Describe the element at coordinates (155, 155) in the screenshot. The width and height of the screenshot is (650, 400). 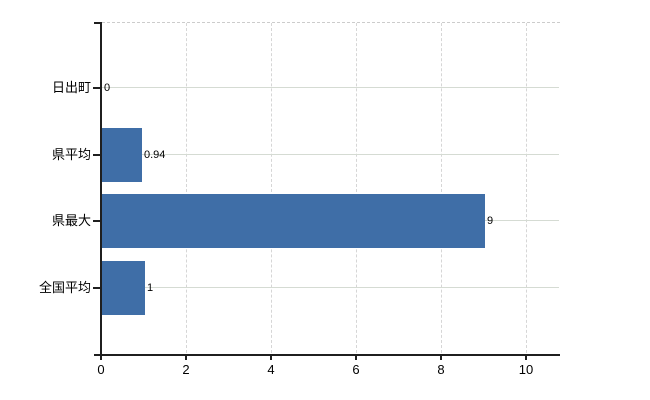
I see `bar-value-label: 0.94` at that location.